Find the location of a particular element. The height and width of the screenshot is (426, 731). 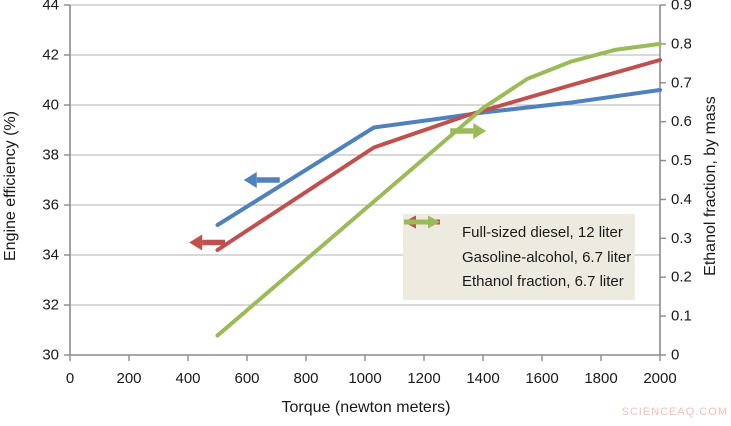

x-axis-tick-label: 1600 is located at coordinates (541, 378).